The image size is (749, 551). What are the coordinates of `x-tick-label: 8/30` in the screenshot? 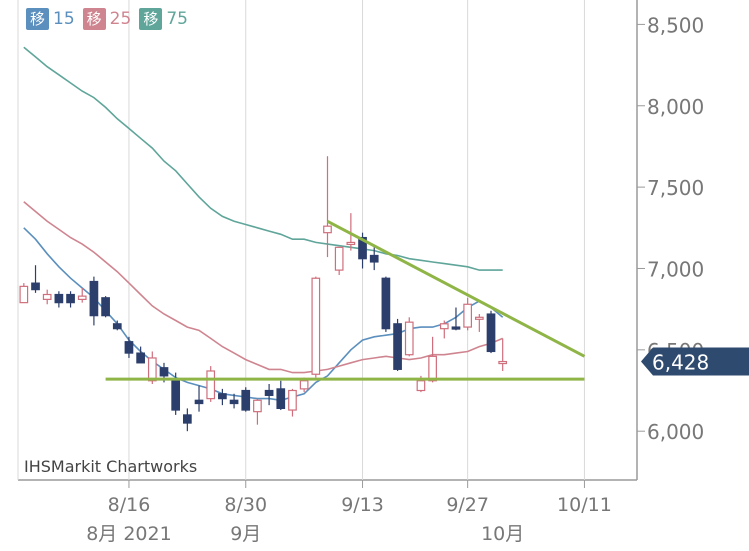 It's located at (245, 505).